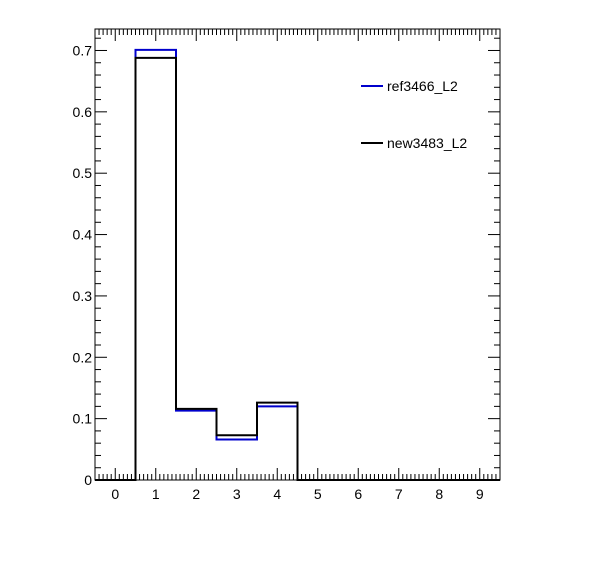 The image size is (596, 572). I want to click on x-tick-label: 9, so click(480, 494).